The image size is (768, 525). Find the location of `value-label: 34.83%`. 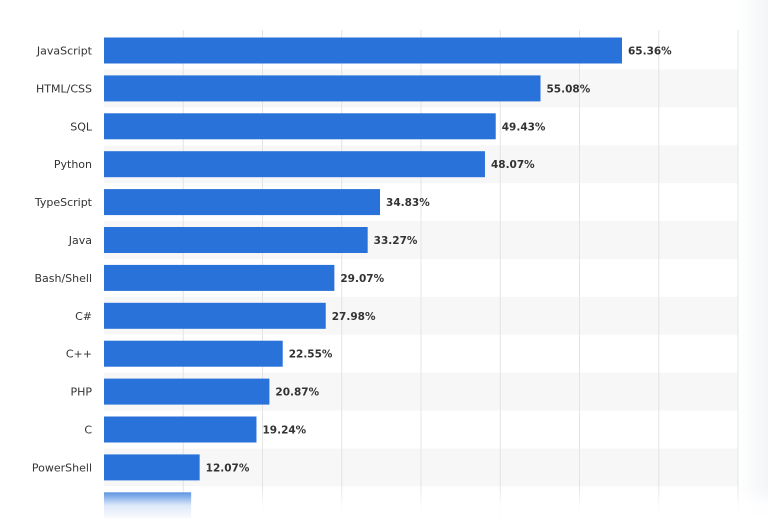

value-label: 34.83% is located at coordinates (408, 203).